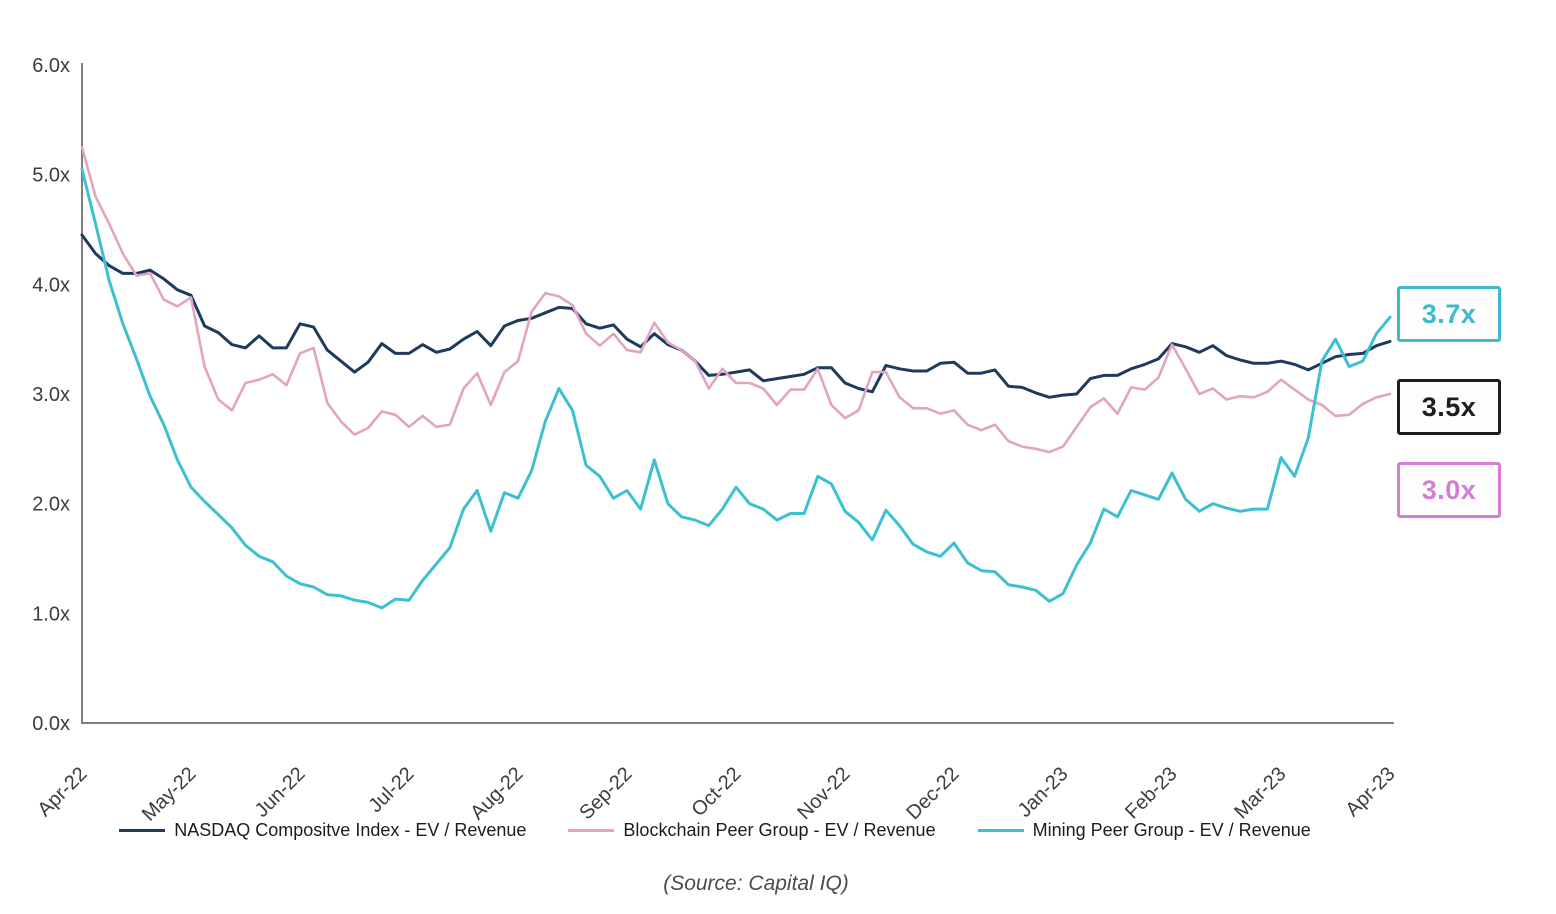 This screenshot has height=914, width=1556. What do you see at coordinates (51, 176) in the screenshot?
I see `y-tick-label: 5.0x` at bounding box center [51, 176].